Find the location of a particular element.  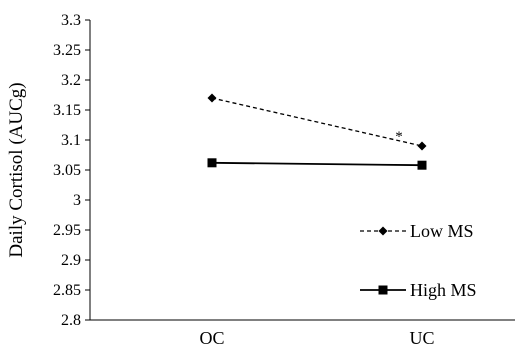

y-tick-label: 2.9 is located at coordinates (71, 260).